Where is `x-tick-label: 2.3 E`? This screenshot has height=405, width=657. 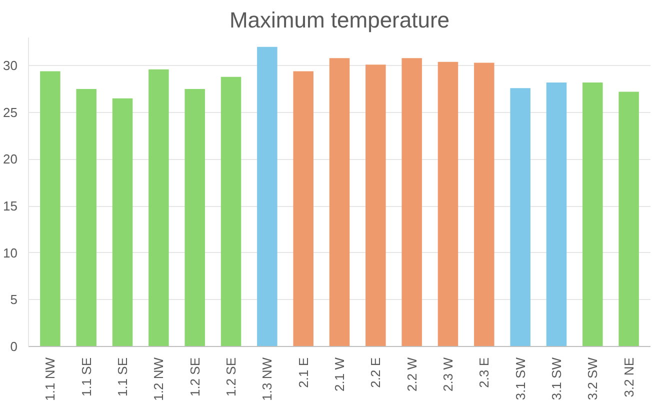
x-tick-label: 2.3 E is located at coordinates (484, 372).